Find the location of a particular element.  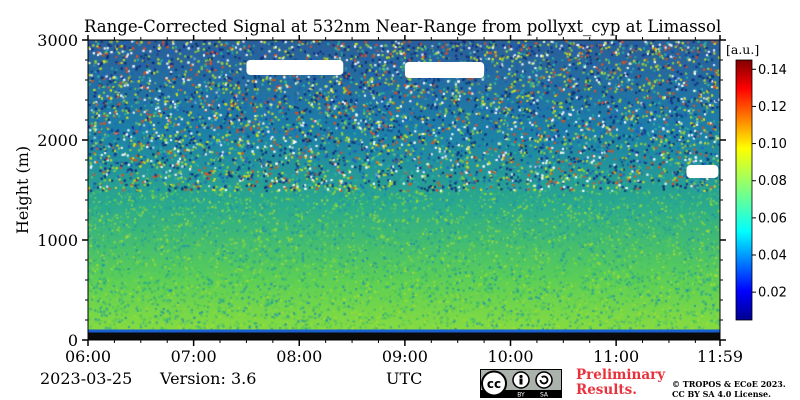

x-tick-label: 11:59 is located at coordinates (720, 356).